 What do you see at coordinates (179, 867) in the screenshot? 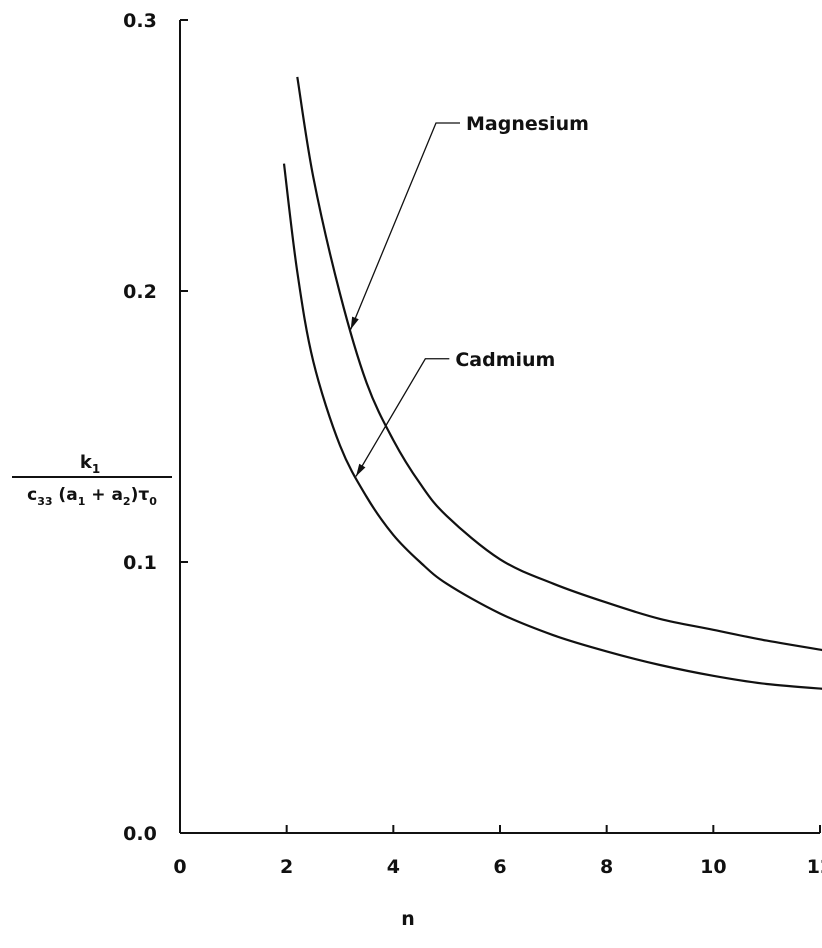
I see `x-tick-label: 0` at bounding box center [179, 867].